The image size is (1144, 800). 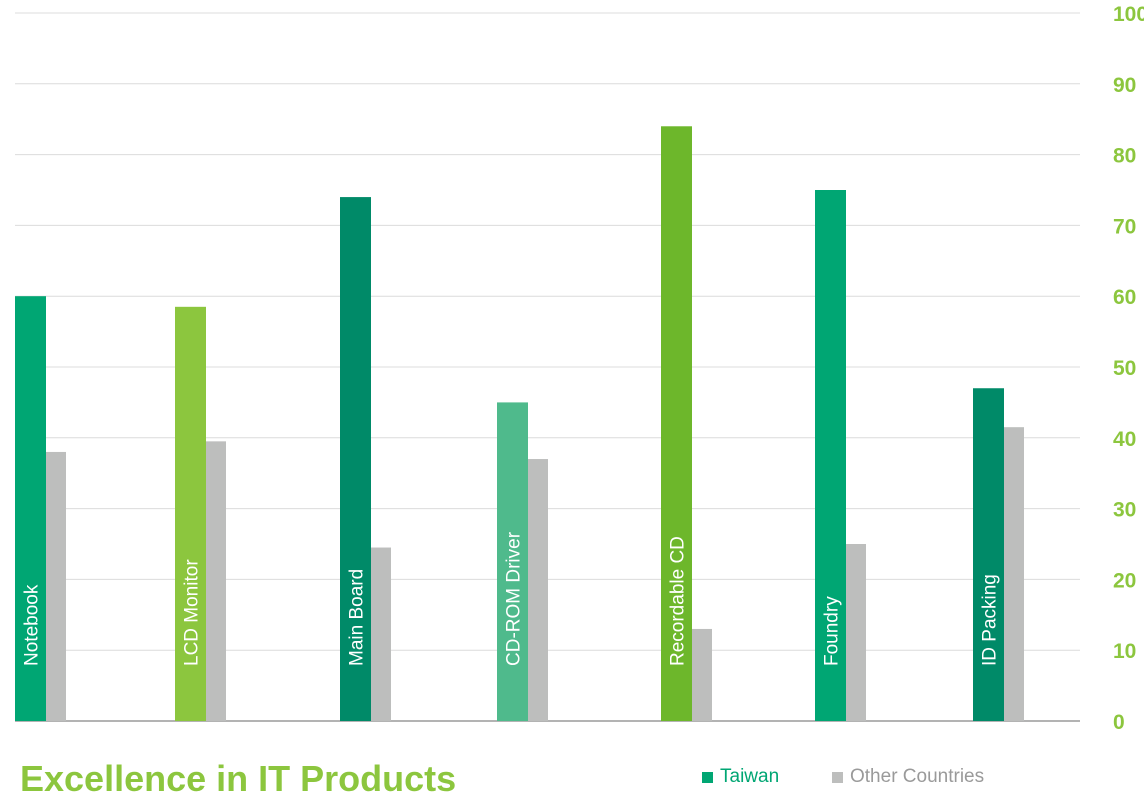 What do you see at coordinates (1119, 722) in the screenshot?
I see `y-tick-label: 0` at bounding box center [1119, 722].